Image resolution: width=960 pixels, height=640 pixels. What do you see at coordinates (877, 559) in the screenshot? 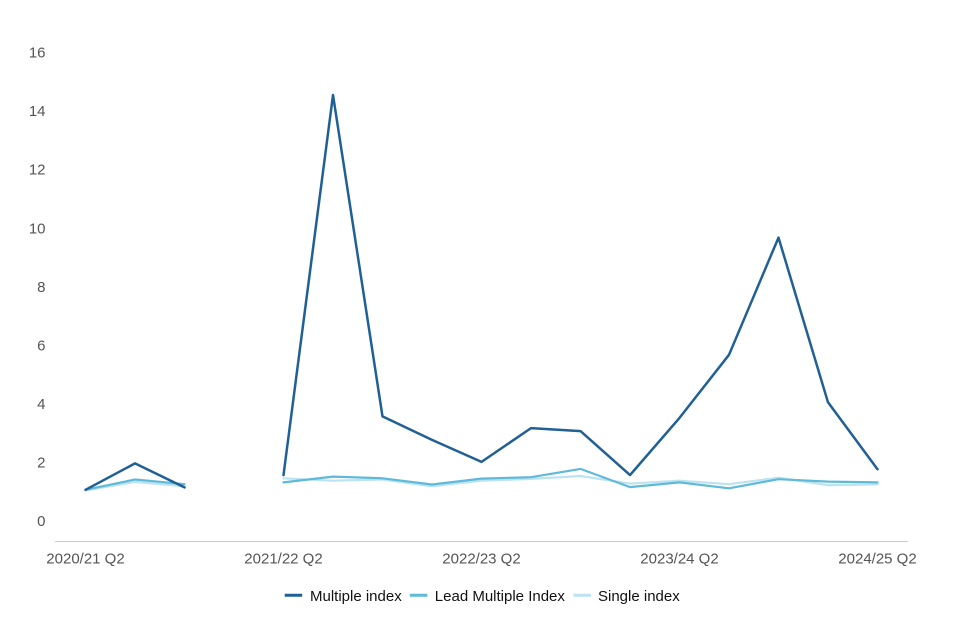
I see `svg-text: 2024/25 Q2` at bounding box center [877, 559].